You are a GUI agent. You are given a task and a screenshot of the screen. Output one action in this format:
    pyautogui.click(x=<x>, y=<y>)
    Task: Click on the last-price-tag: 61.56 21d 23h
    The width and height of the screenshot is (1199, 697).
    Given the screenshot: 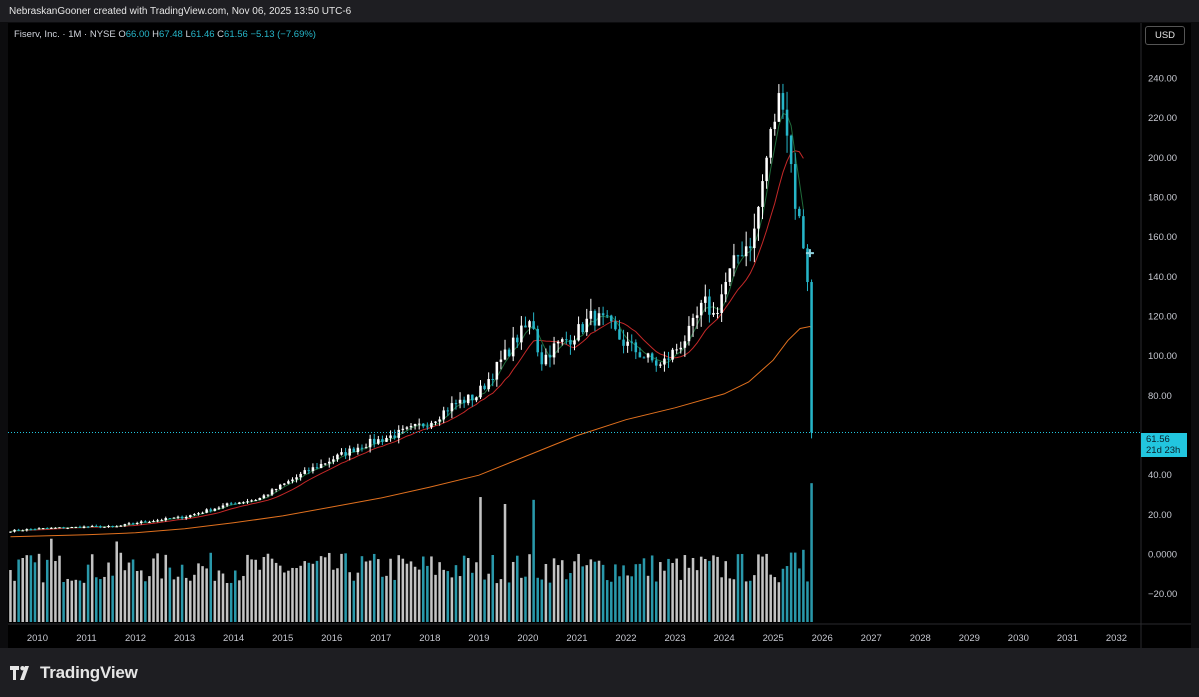 What is the action you would take?
    pyautogui.click(x=1164, y=445)
    